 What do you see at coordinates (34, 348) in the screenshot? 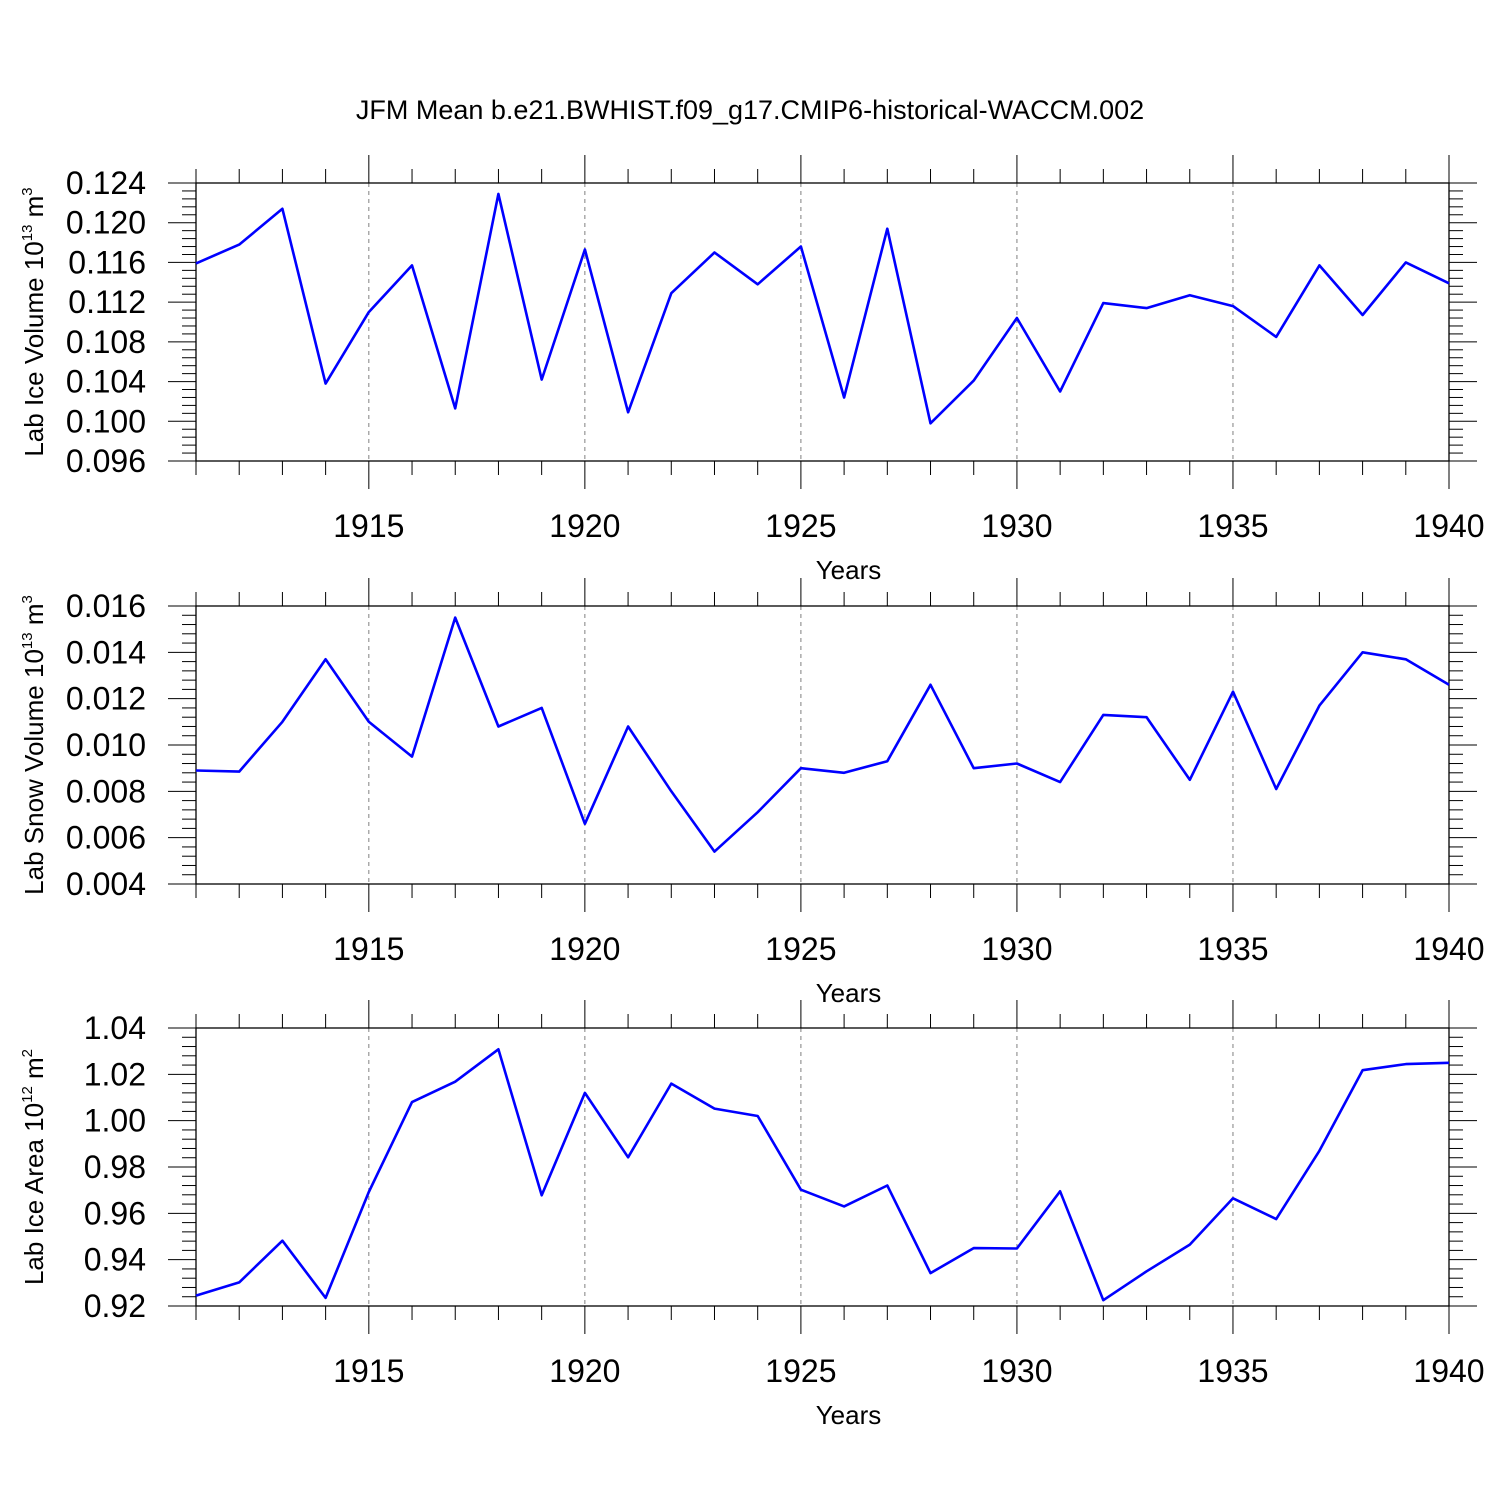
I see `y-axis-label-text: Lab Ice Volume 10` at bounding box center [34, 348].